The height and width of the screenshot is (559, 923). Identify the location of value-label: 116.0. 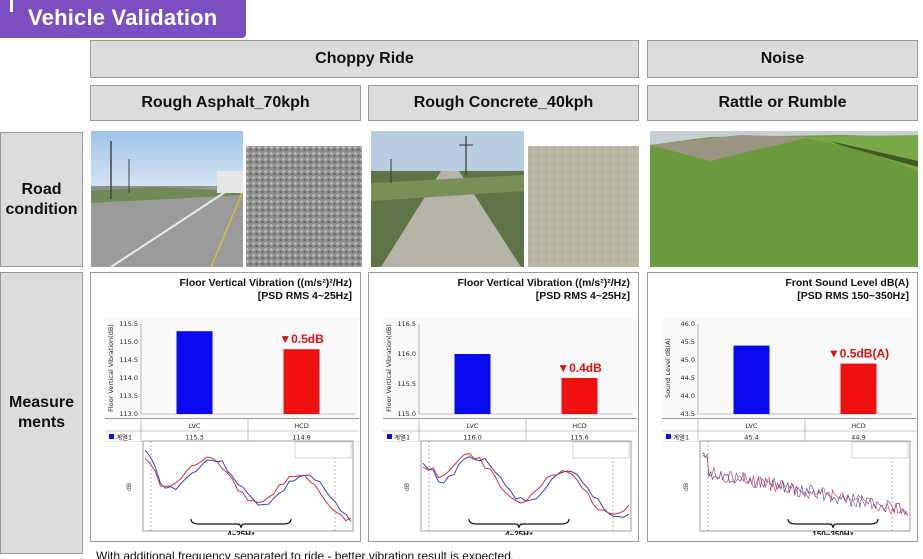
(472, 438).